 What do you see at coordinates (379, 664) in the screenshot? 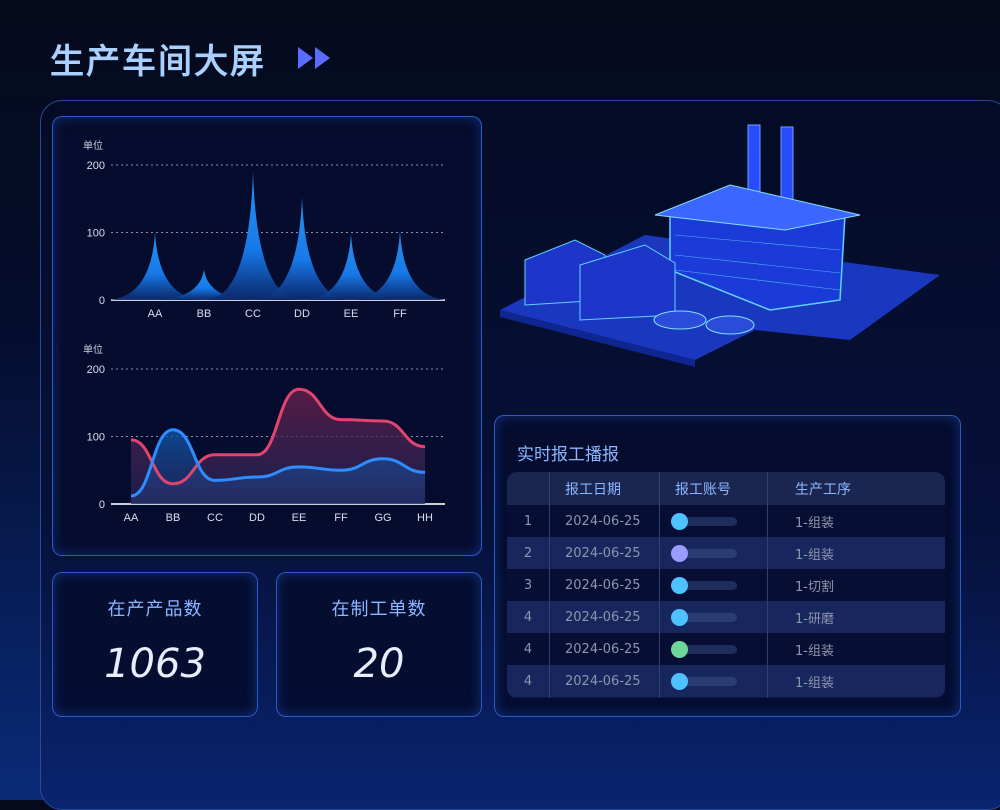
I see `stat-value: 20` at bounding box center [379, 664].